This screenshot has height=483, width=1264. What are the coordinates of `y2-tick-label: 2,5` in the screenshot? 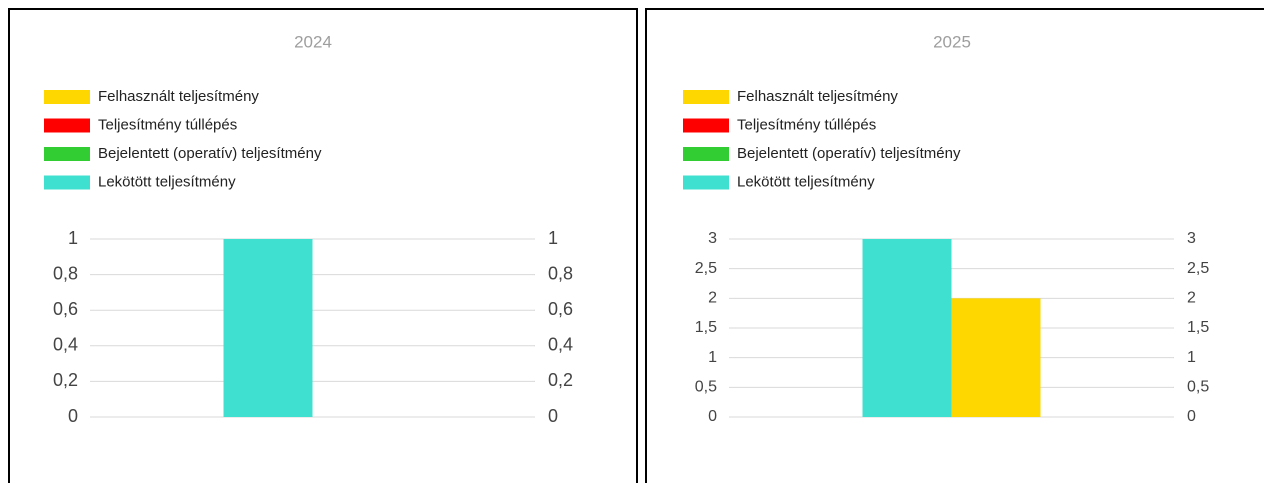 It's located at (1198, 268).